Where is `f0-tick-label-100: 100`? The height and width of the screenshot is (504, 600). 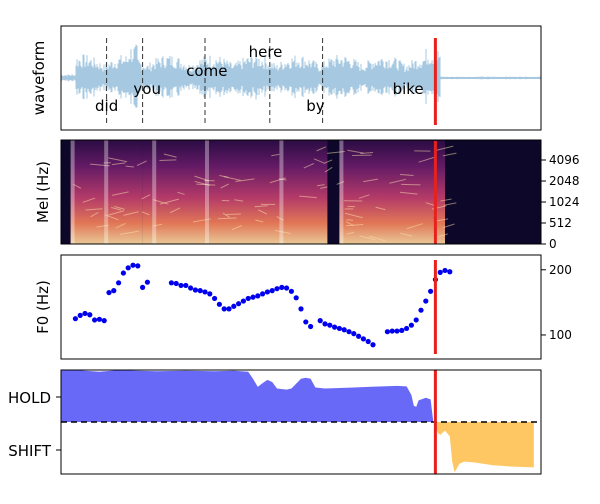 f0-tick-label-100: 100 is located at coordinates (560, 335).